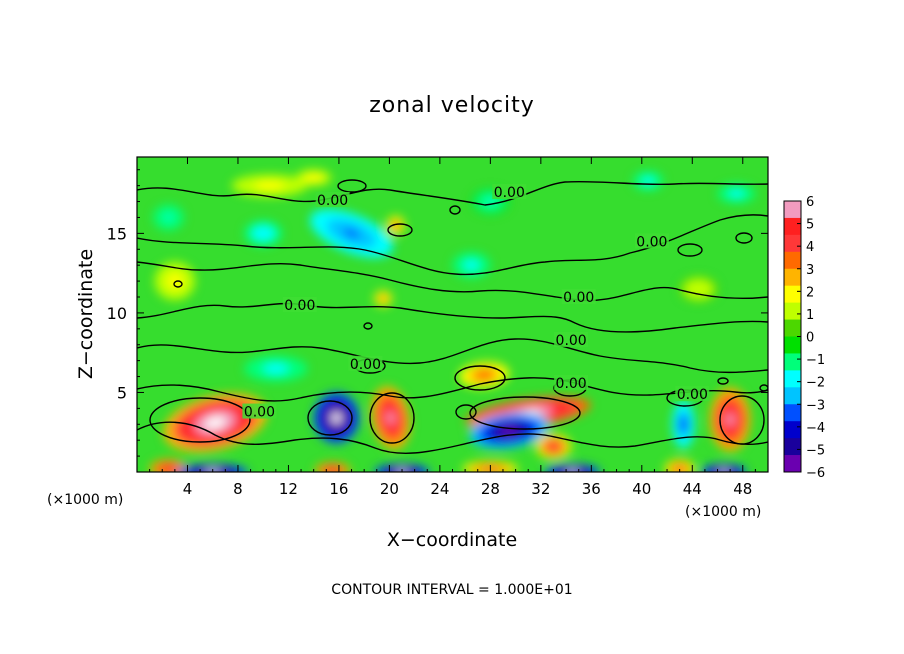 The width and height of the screenshot is (904, 654). I want to click on y-axis-title: Z−coordinate, so click(86, 314).